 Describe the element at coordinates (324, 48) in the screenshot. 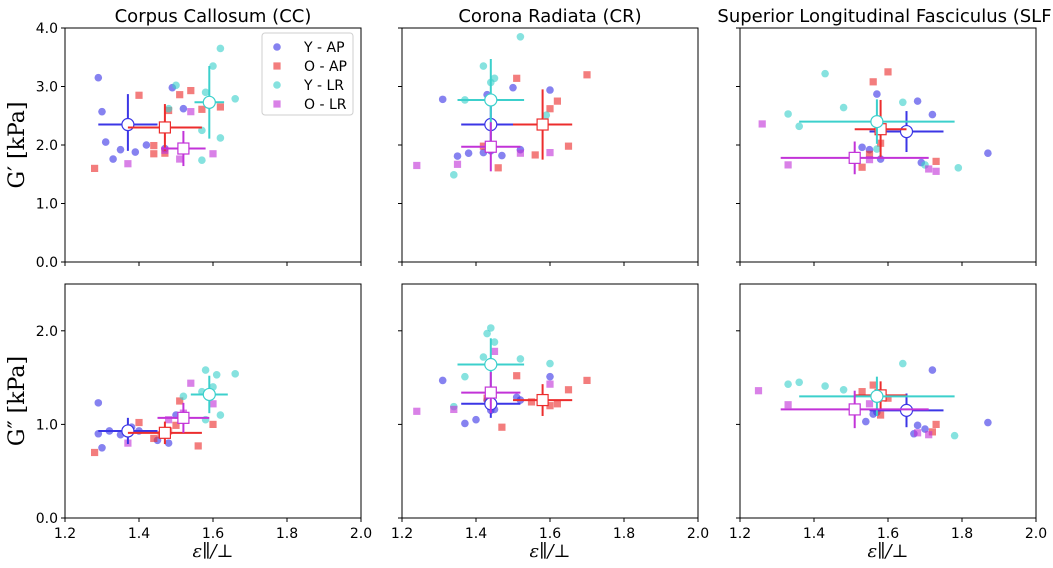

I see `legend-label: Y - AP` at that location.